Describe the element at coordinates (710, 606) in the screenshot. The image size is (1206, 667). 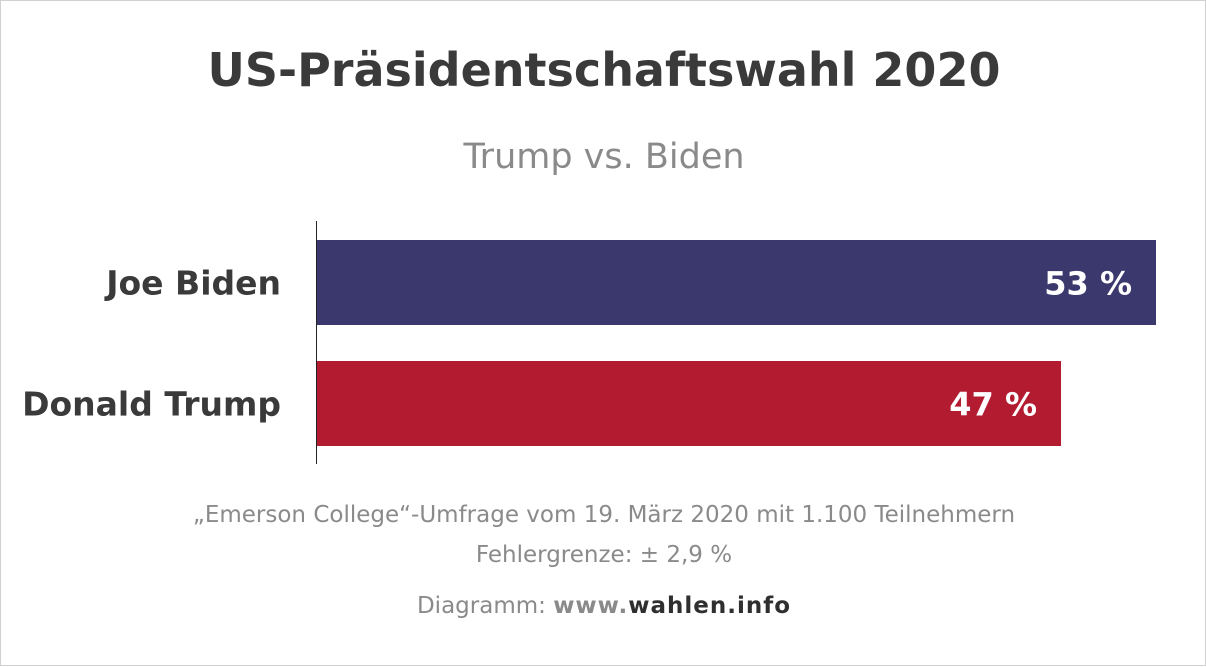
I see `credit-domain: wahlen.info` at that location.